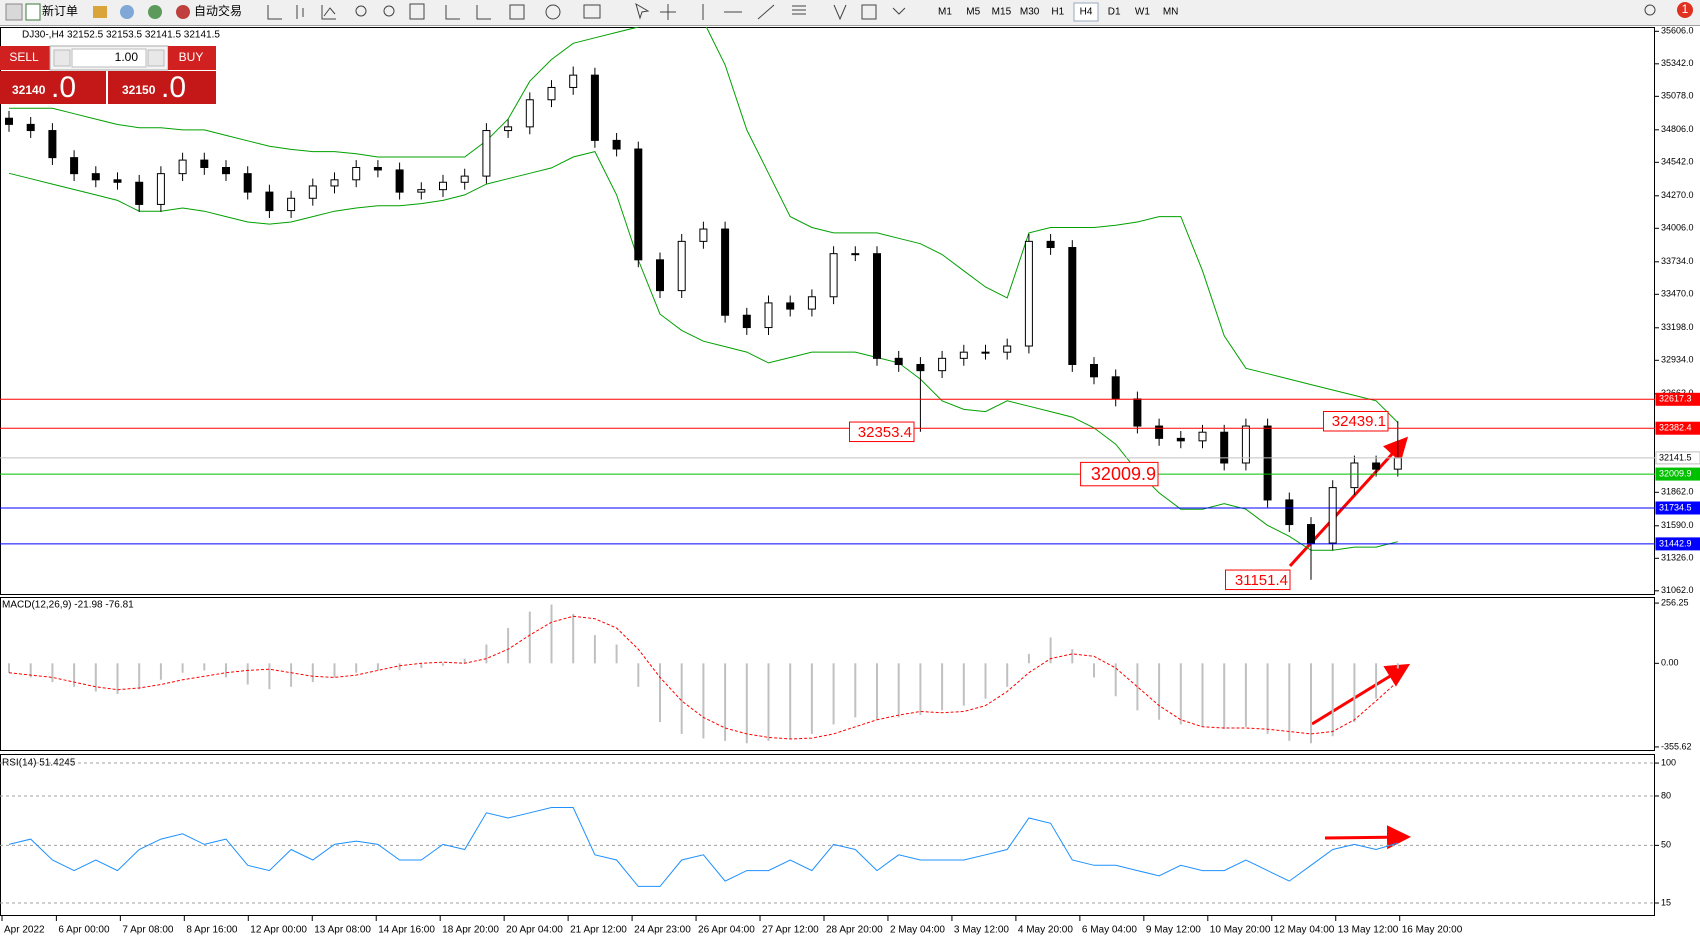 The image size is (1700, 941). What do you see at coordinates (1171, 12) in the screenshot?
I see `timeframe: MN` at bounding box center [1171, 12].